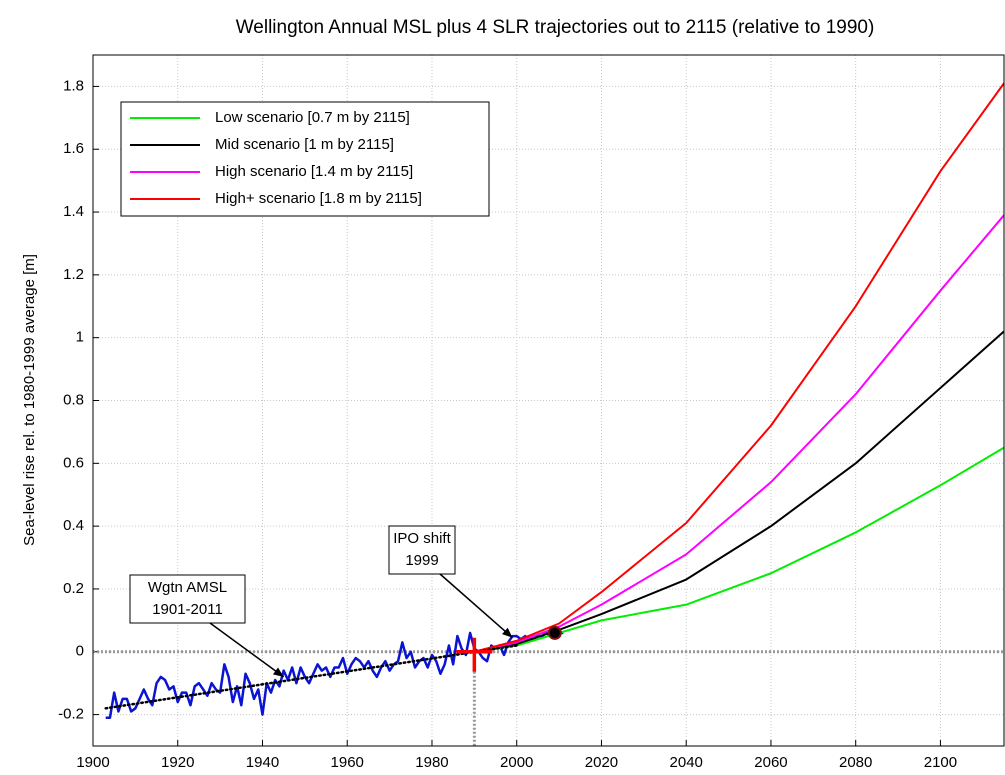 The width and height of the screenshot is (1005, 775). Describe the element at coordinates (855, 762) in the screenshot. I see `x-tick-label: 2080` at that location.